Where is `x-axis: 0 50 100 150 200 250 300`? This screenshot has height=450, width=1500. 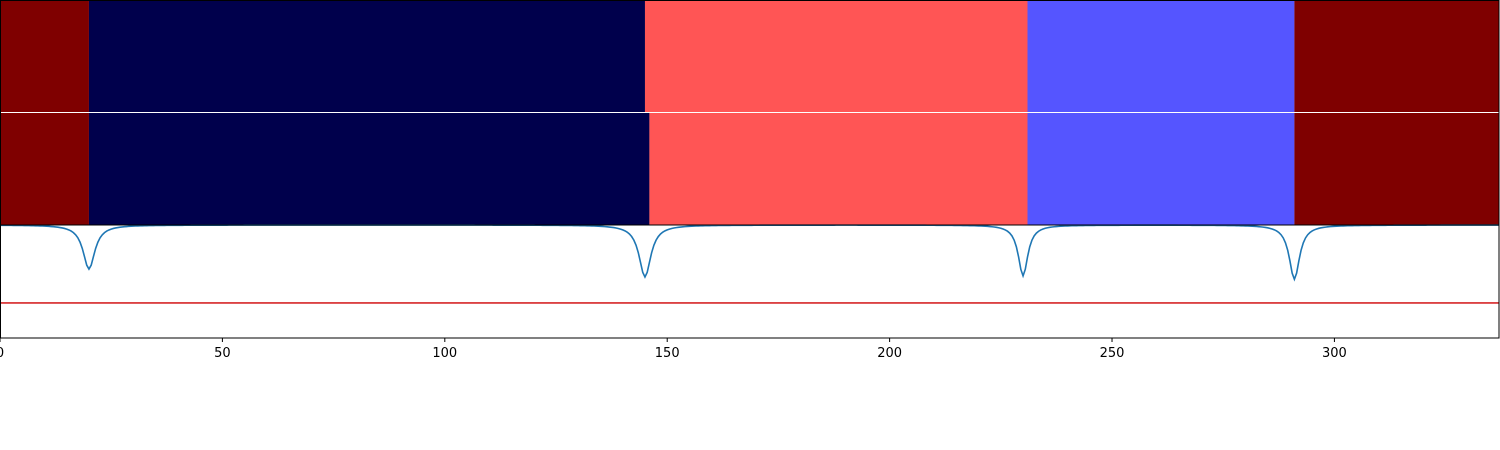 x-axis: 0 50 100 150 200 250 300 is located at coordinates (673, 349).